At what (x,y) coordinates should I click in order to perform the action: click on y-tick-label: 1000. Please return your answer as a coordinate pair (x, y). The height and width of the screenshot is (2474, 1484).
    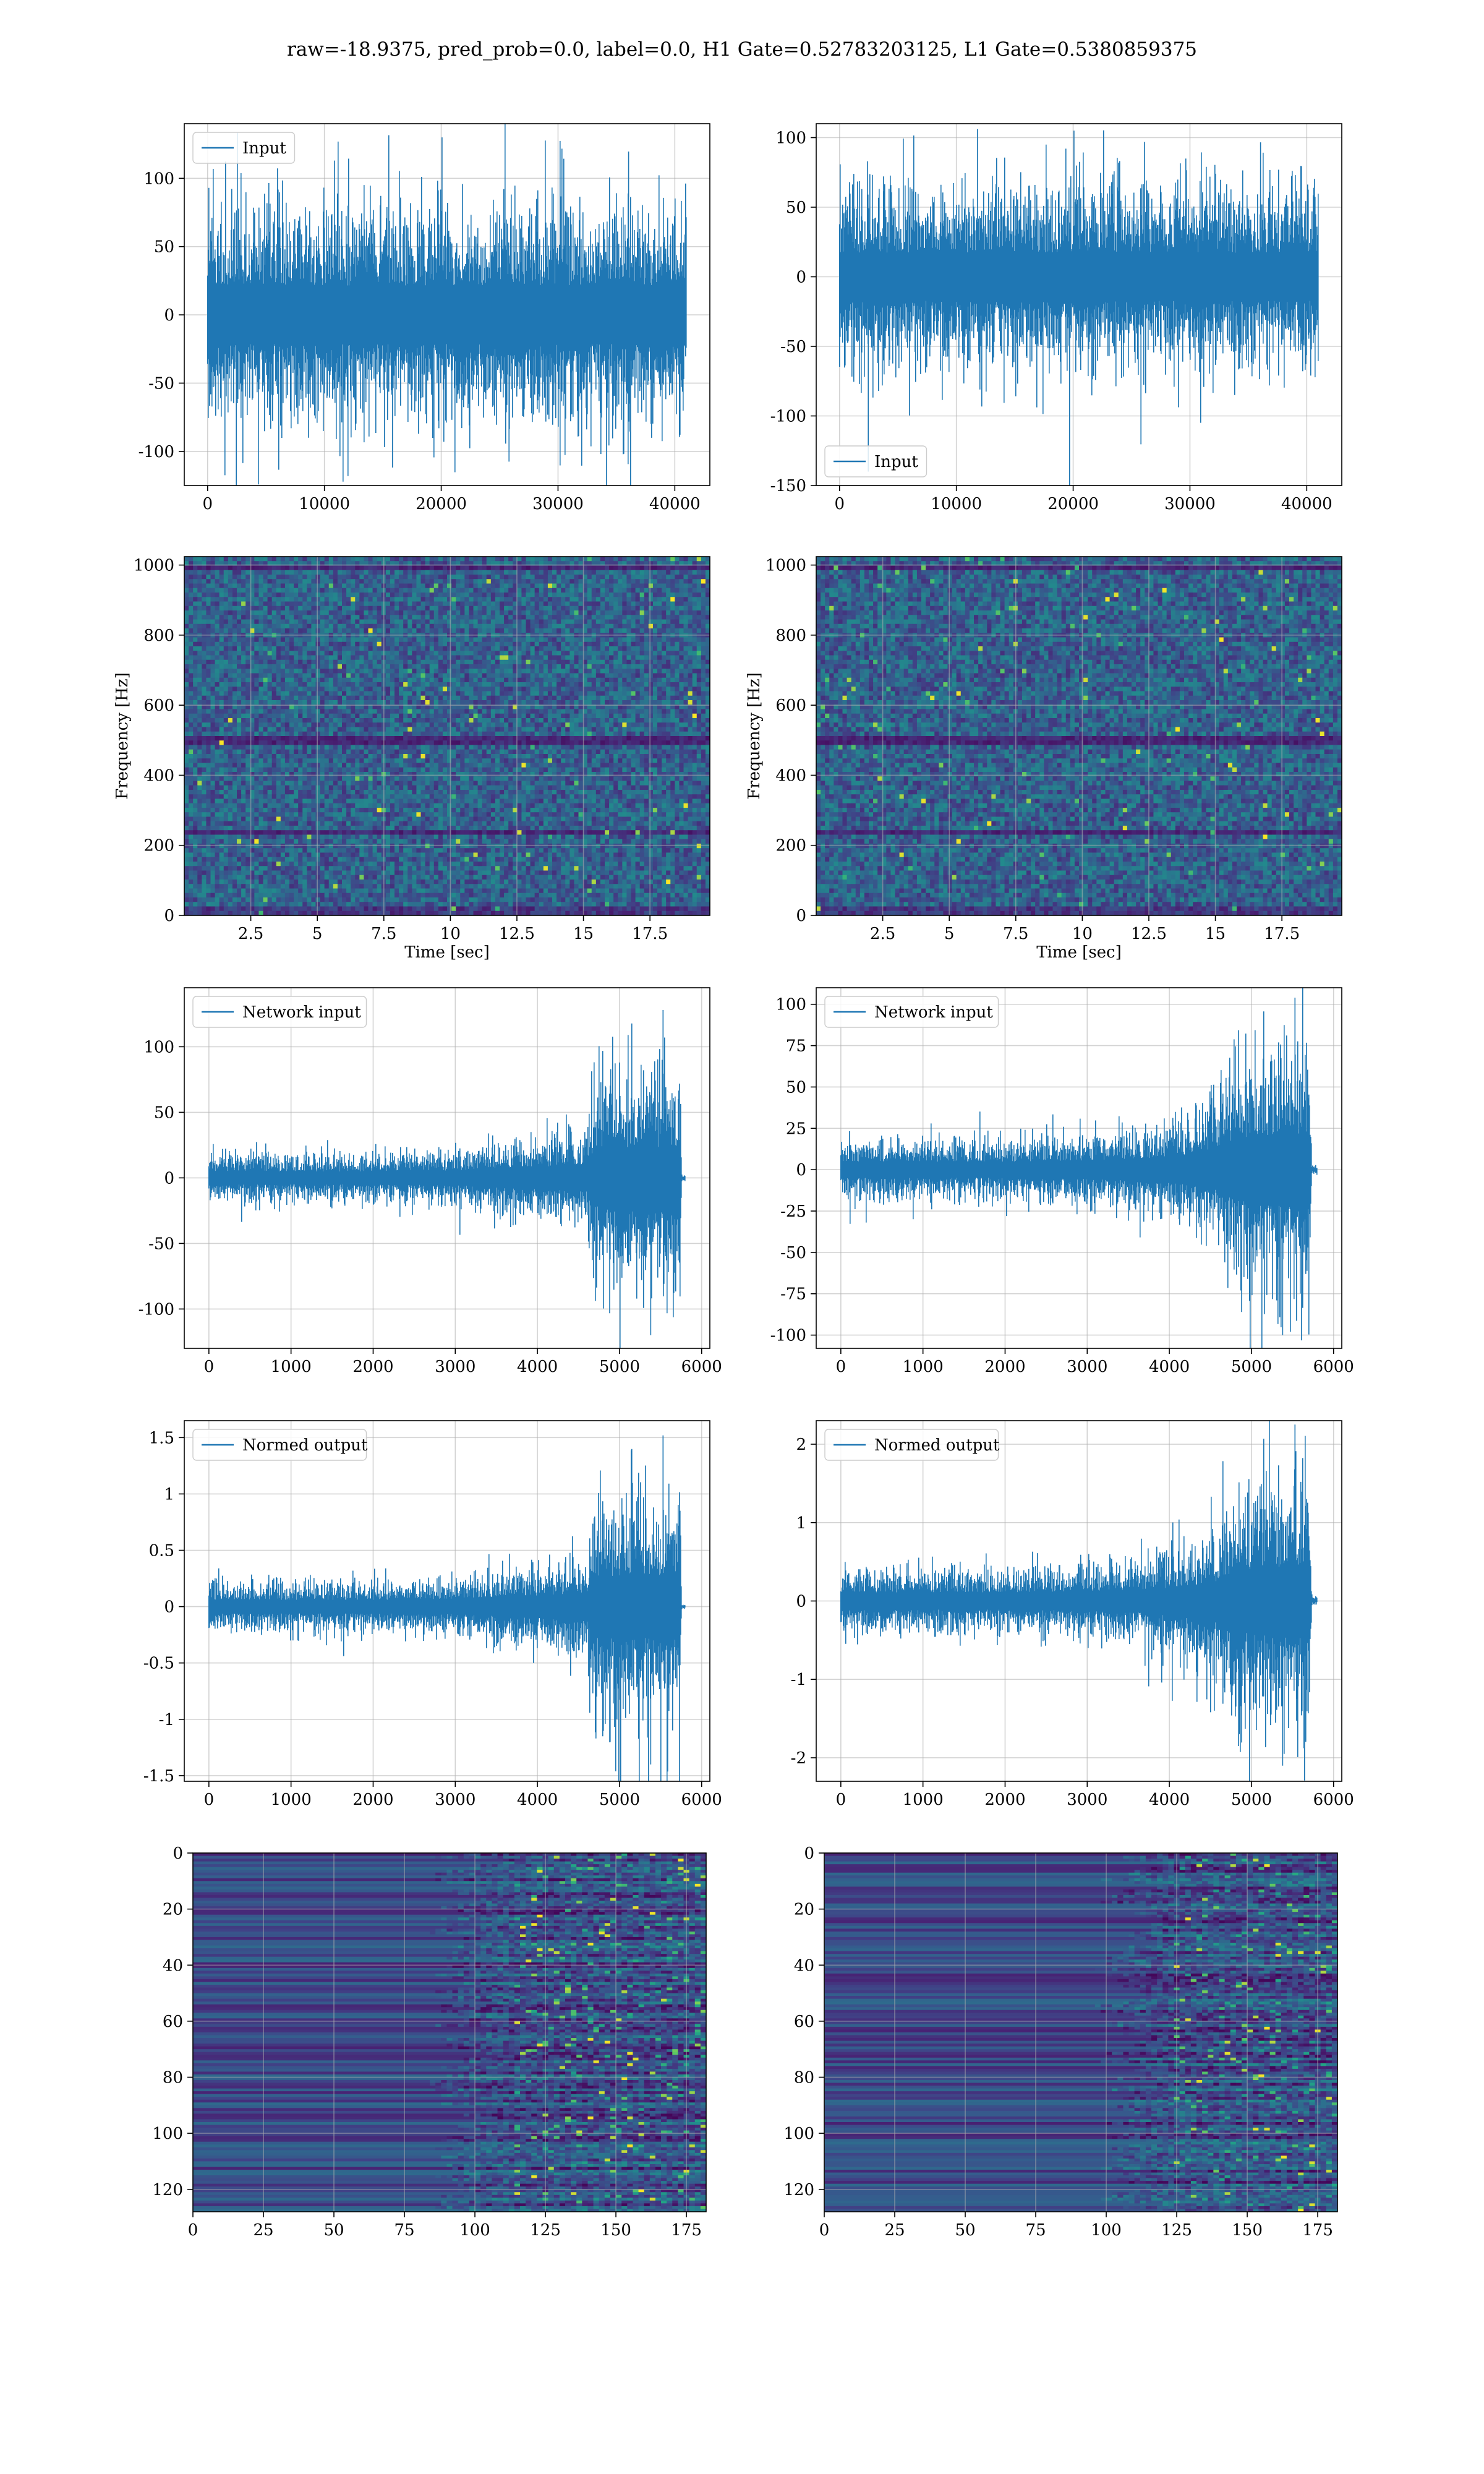
    Looking at the image, I should click on (154, 566).